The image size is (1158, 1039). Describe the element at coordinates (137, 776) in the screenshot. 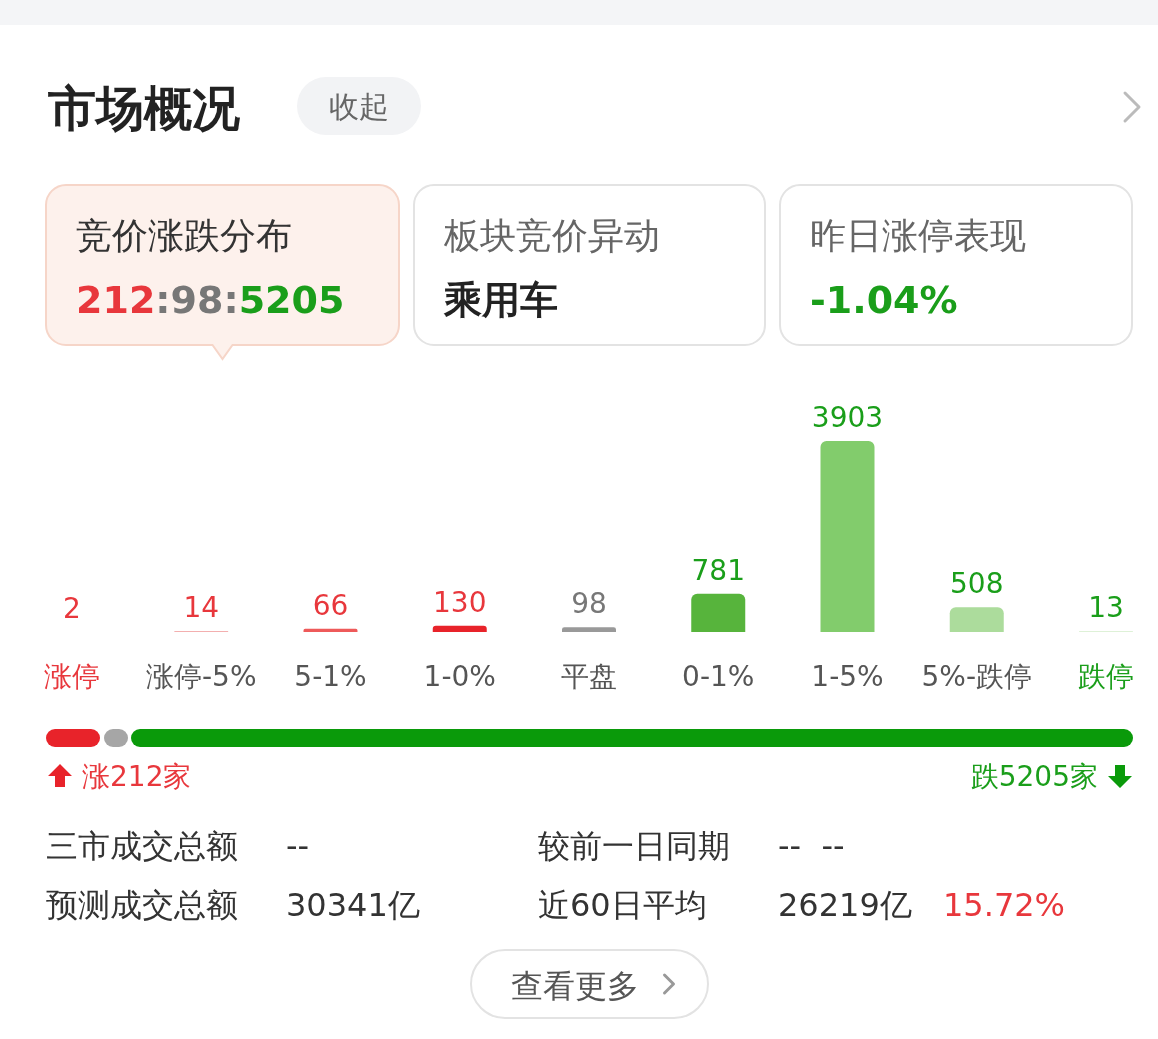

I see `text: 涨212家` at that location.